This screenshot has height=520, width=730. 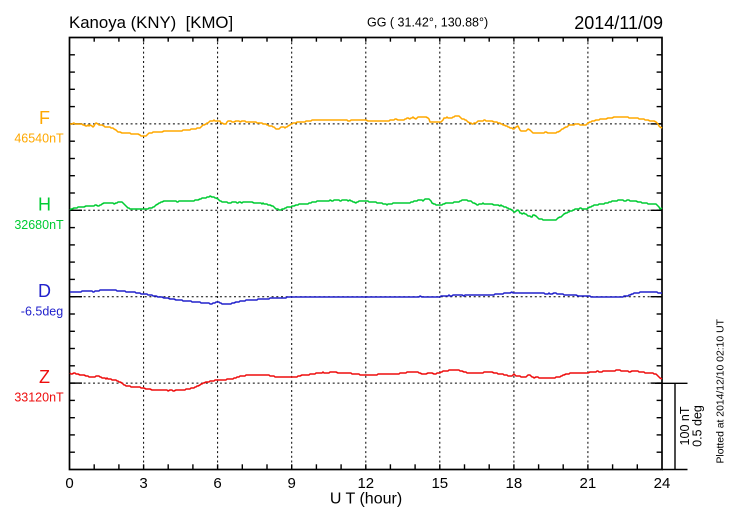 What do you see at coordinates (39, 398) in the screenshot?
I see `svg-text: 33120nT` at bounding box center [39, 398].